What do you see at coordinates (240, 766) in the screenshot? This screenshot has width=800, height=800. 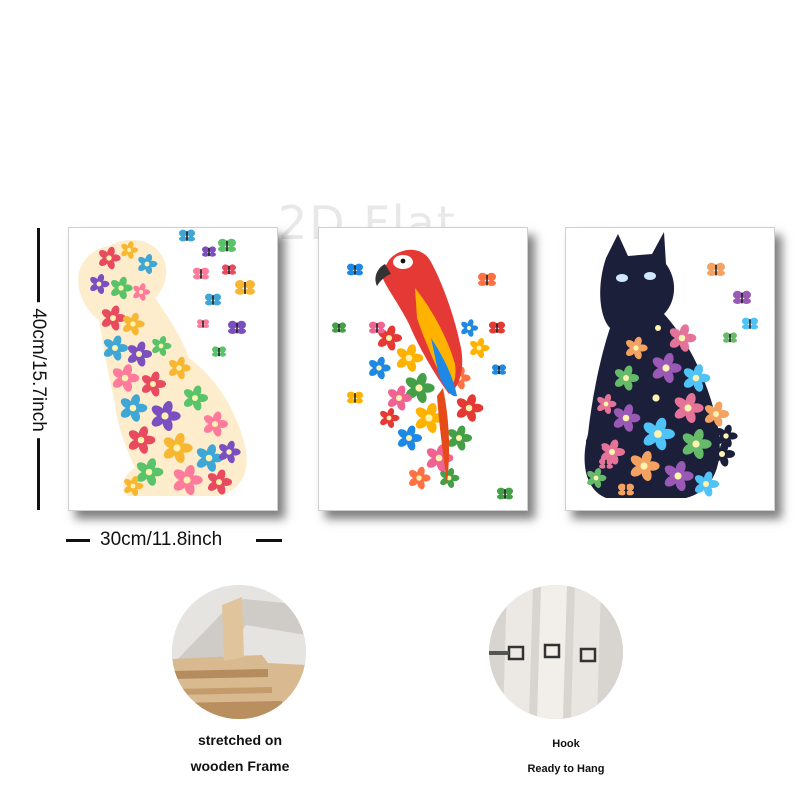 I see `frame-caption-line2: wooden Frame` at bounding box center [240, 766].